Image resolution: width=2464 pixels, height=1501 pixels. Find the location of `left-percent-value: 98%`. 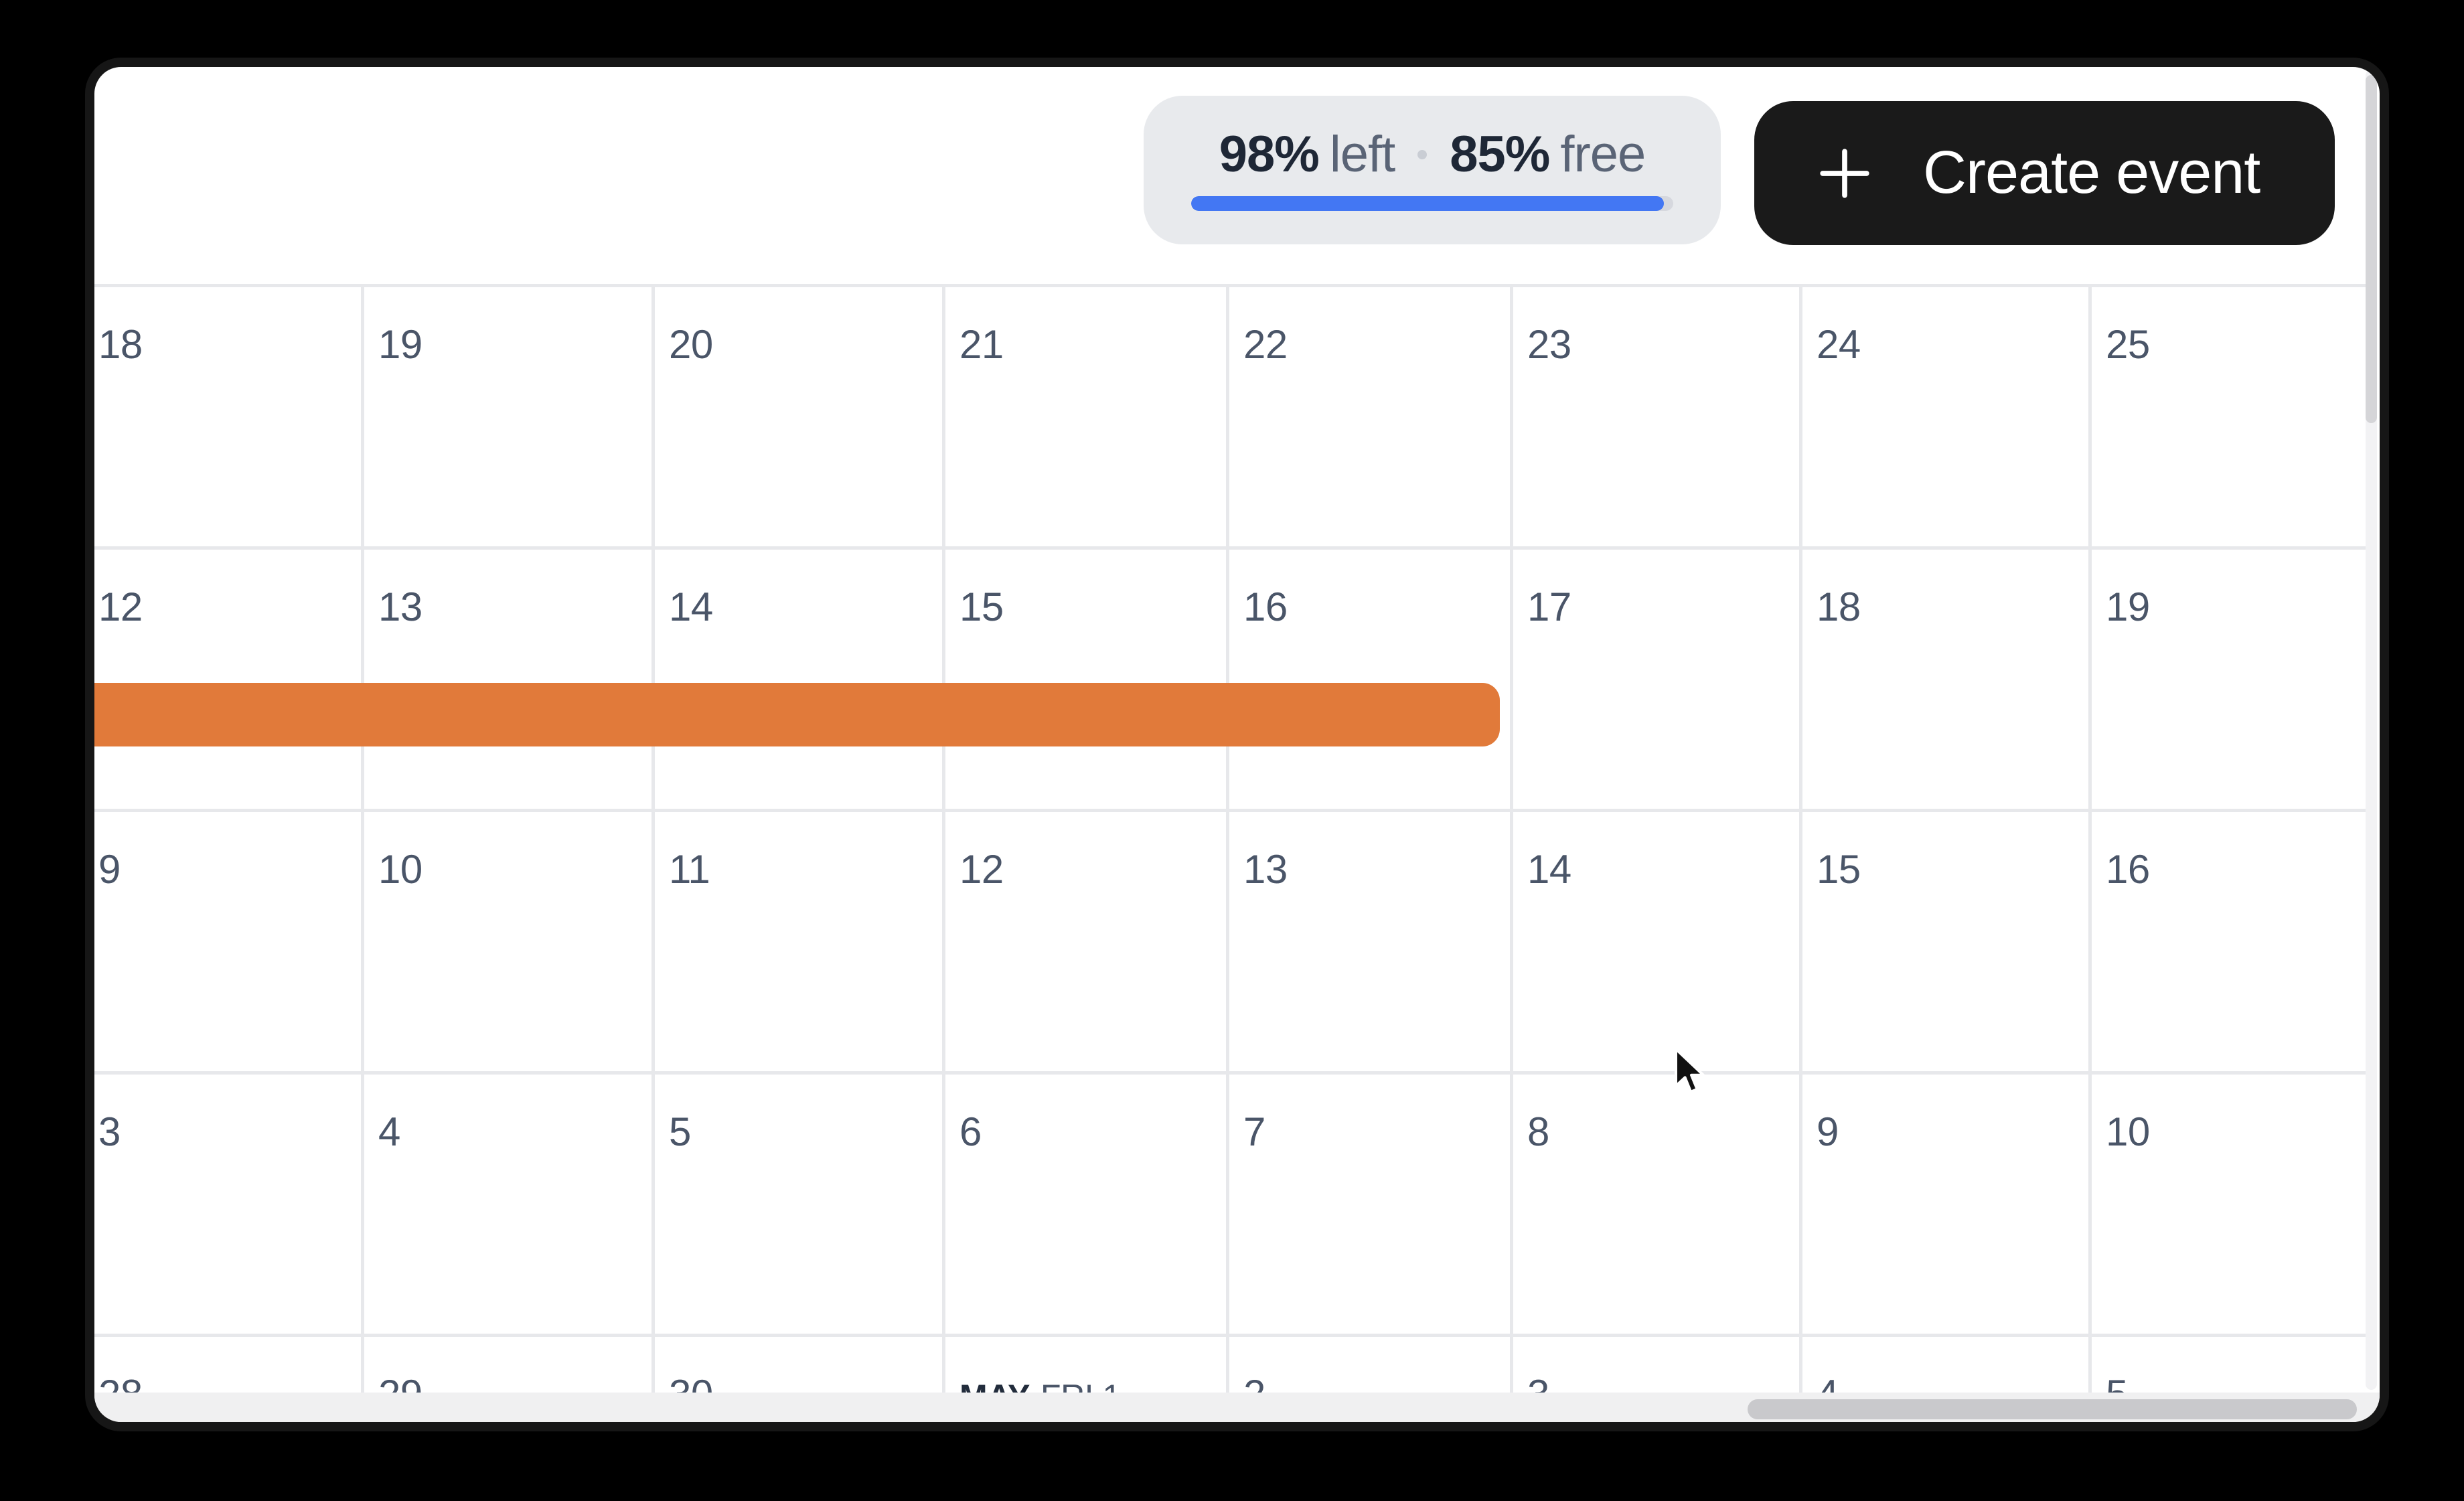

left-percent-value: 98% is located at coordinates (1269, 154).